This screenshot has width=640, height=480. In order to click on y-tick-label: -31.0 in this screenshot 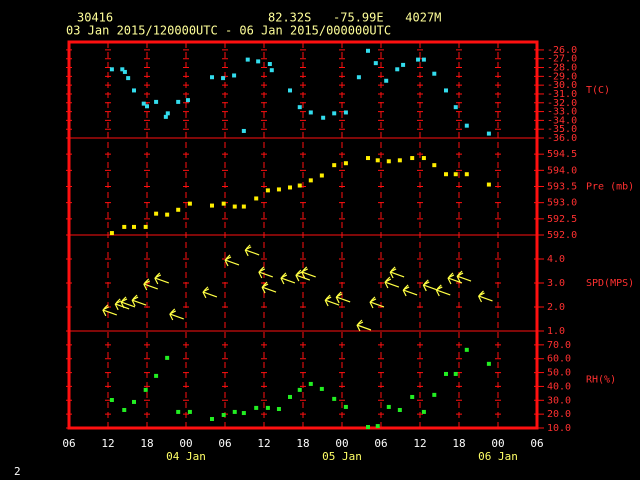, I will do `click(562, 94)`.